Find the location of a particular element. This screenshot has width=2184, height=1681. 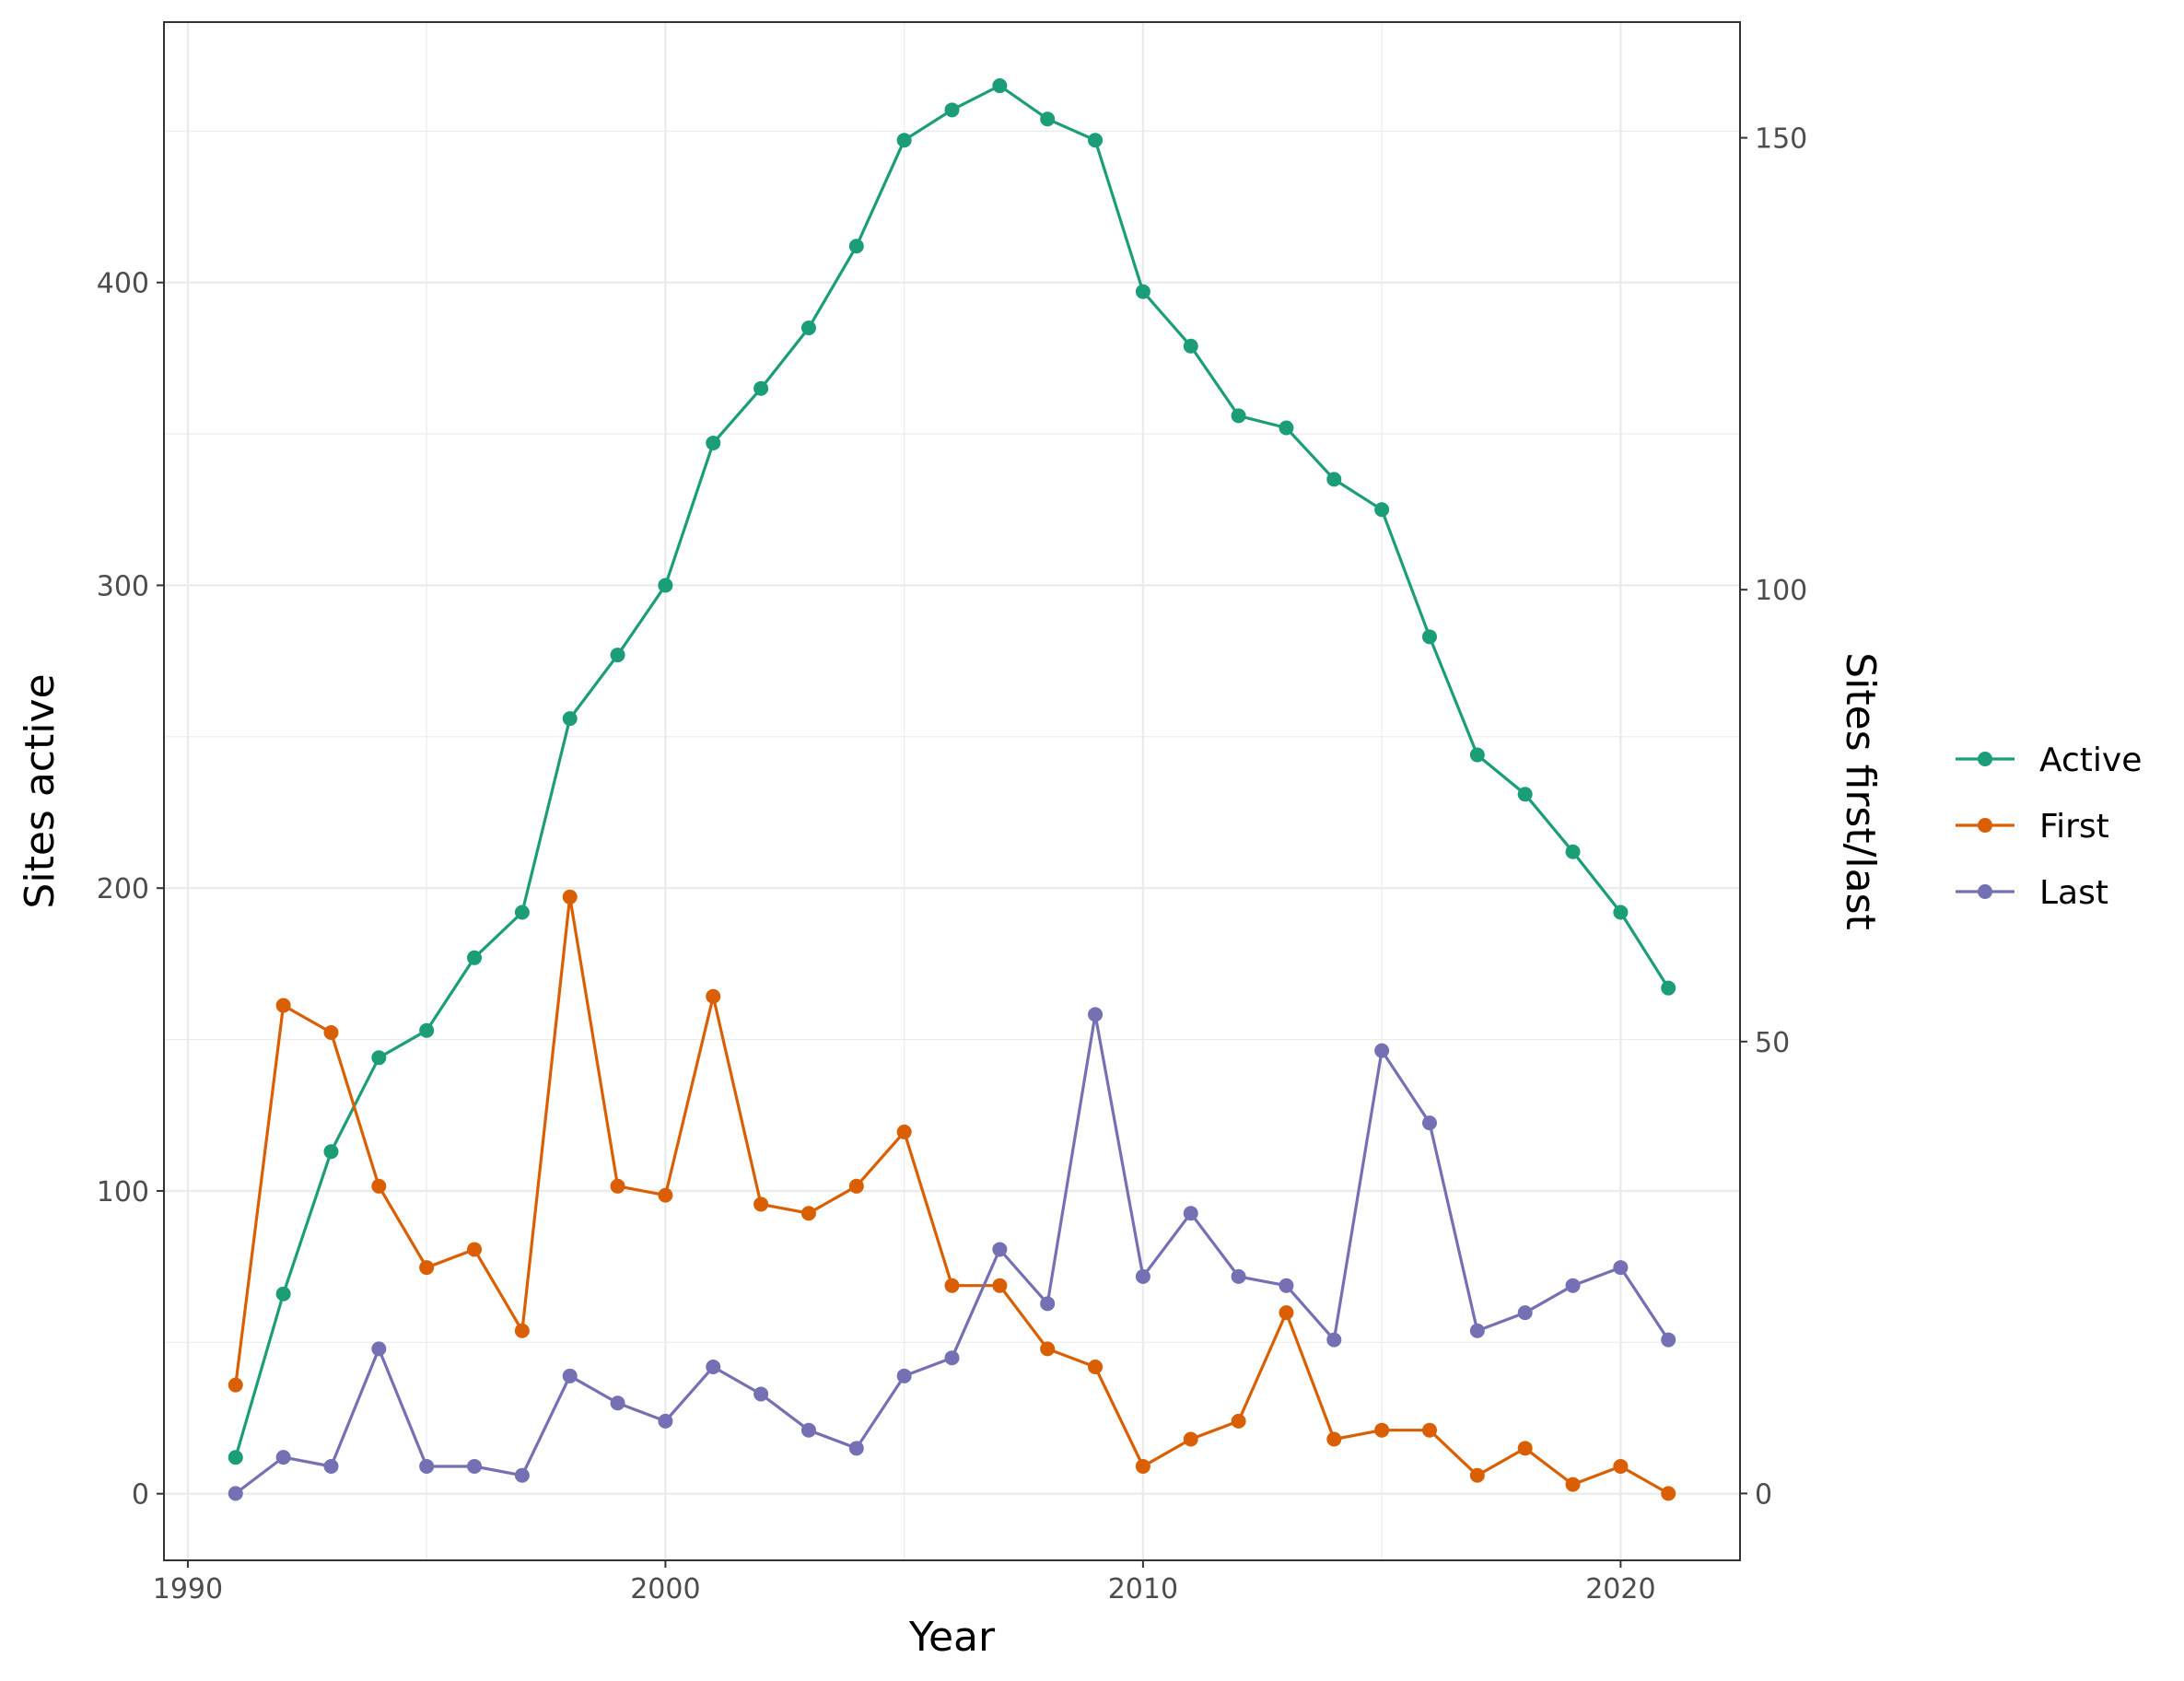

y2-tick-label: 50 is located at coordinates (1772, 1043).